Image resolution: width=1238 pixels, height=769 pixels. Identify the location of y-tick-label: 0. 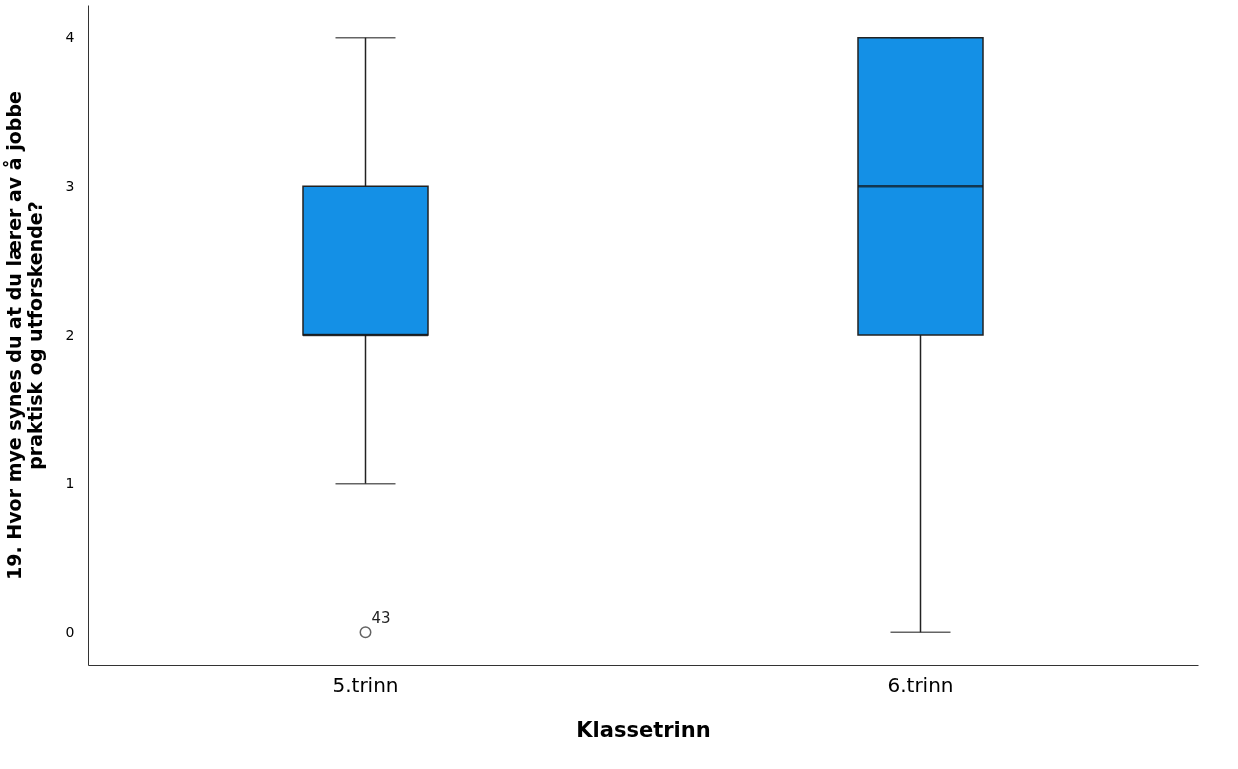
(70, 631).